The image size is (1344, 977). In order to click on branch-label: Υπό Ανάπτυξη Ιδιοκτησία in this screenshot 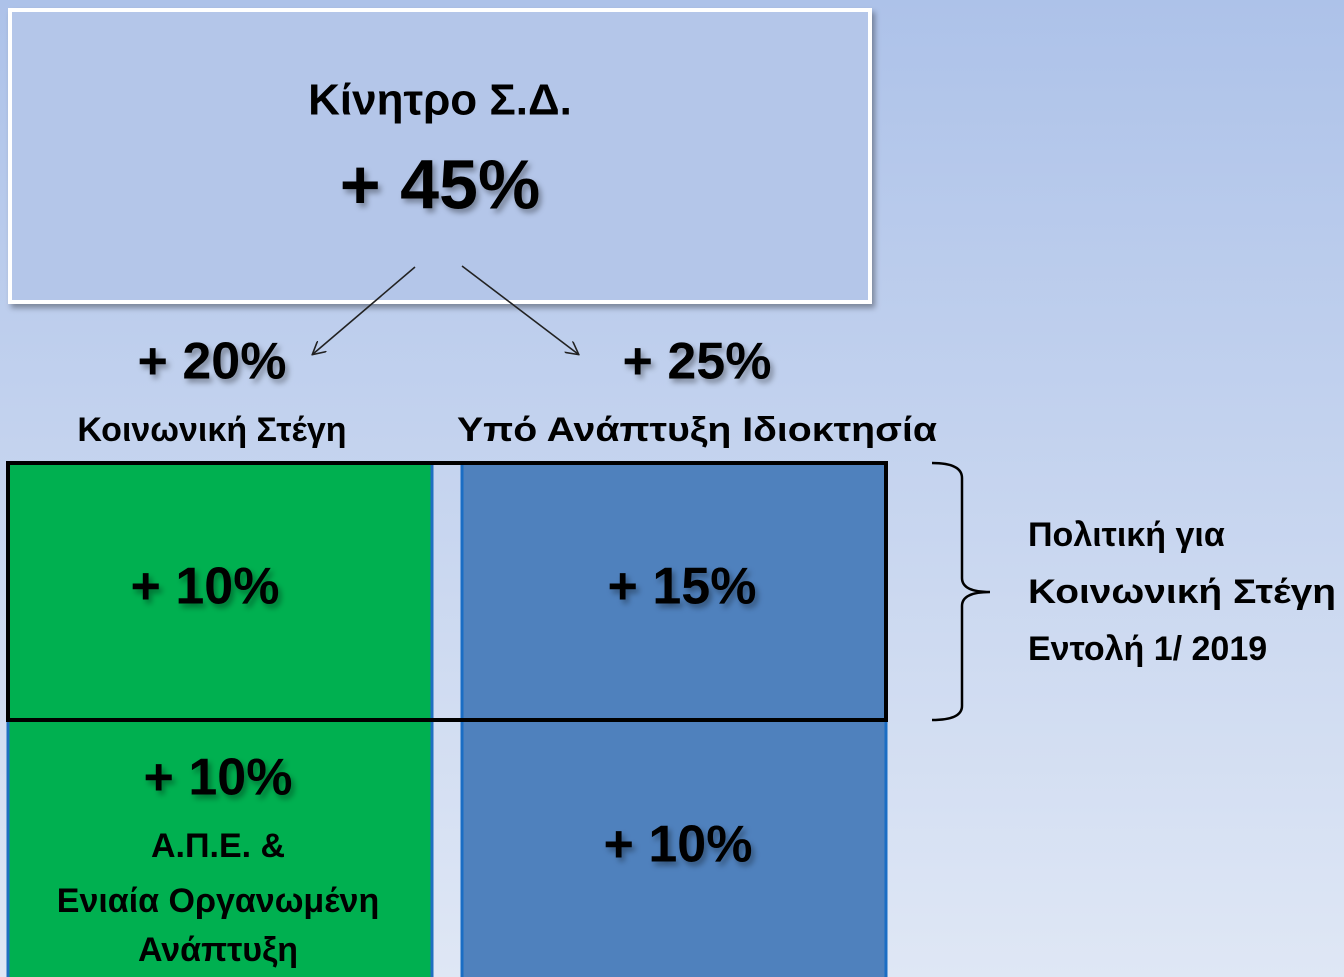, I will do `click(697, 430)`.